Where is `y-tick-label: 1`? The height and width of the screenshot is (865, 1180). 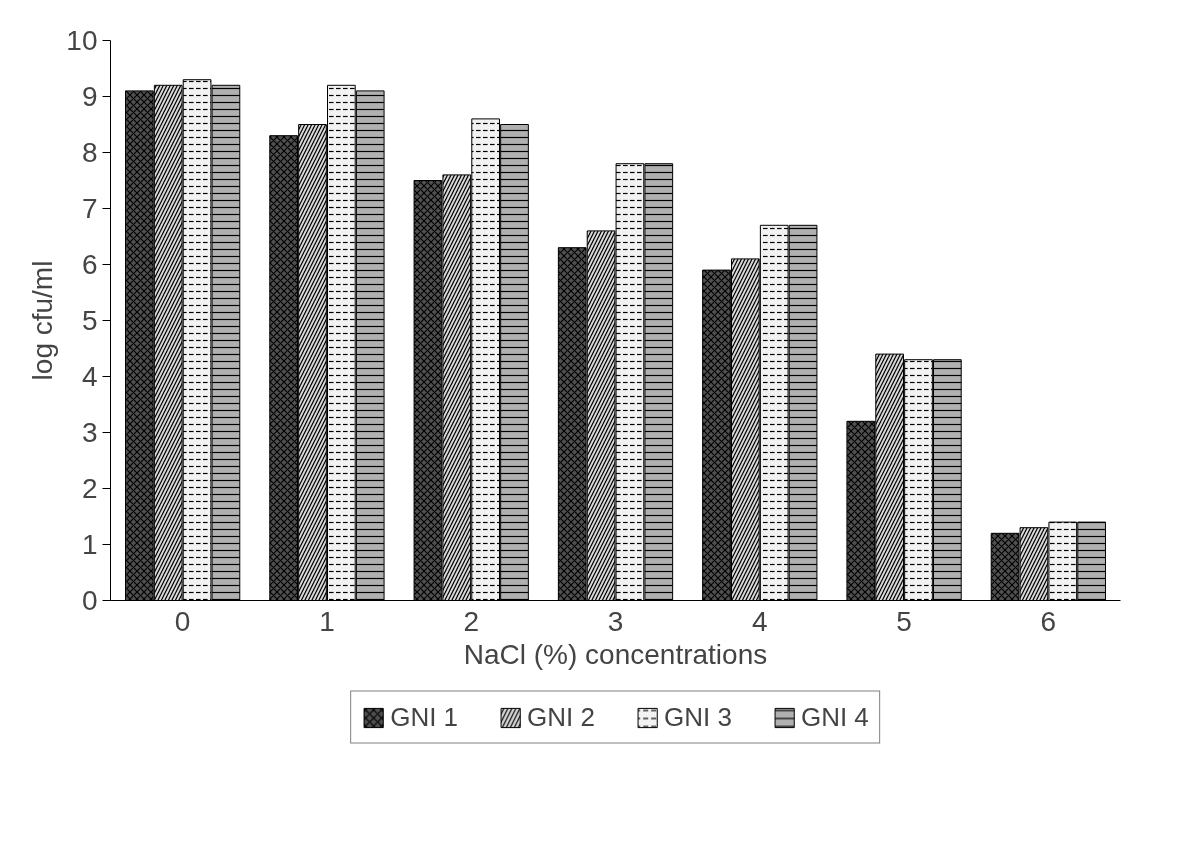
y-tick-label: 1 is located at coordinates (89, 544).